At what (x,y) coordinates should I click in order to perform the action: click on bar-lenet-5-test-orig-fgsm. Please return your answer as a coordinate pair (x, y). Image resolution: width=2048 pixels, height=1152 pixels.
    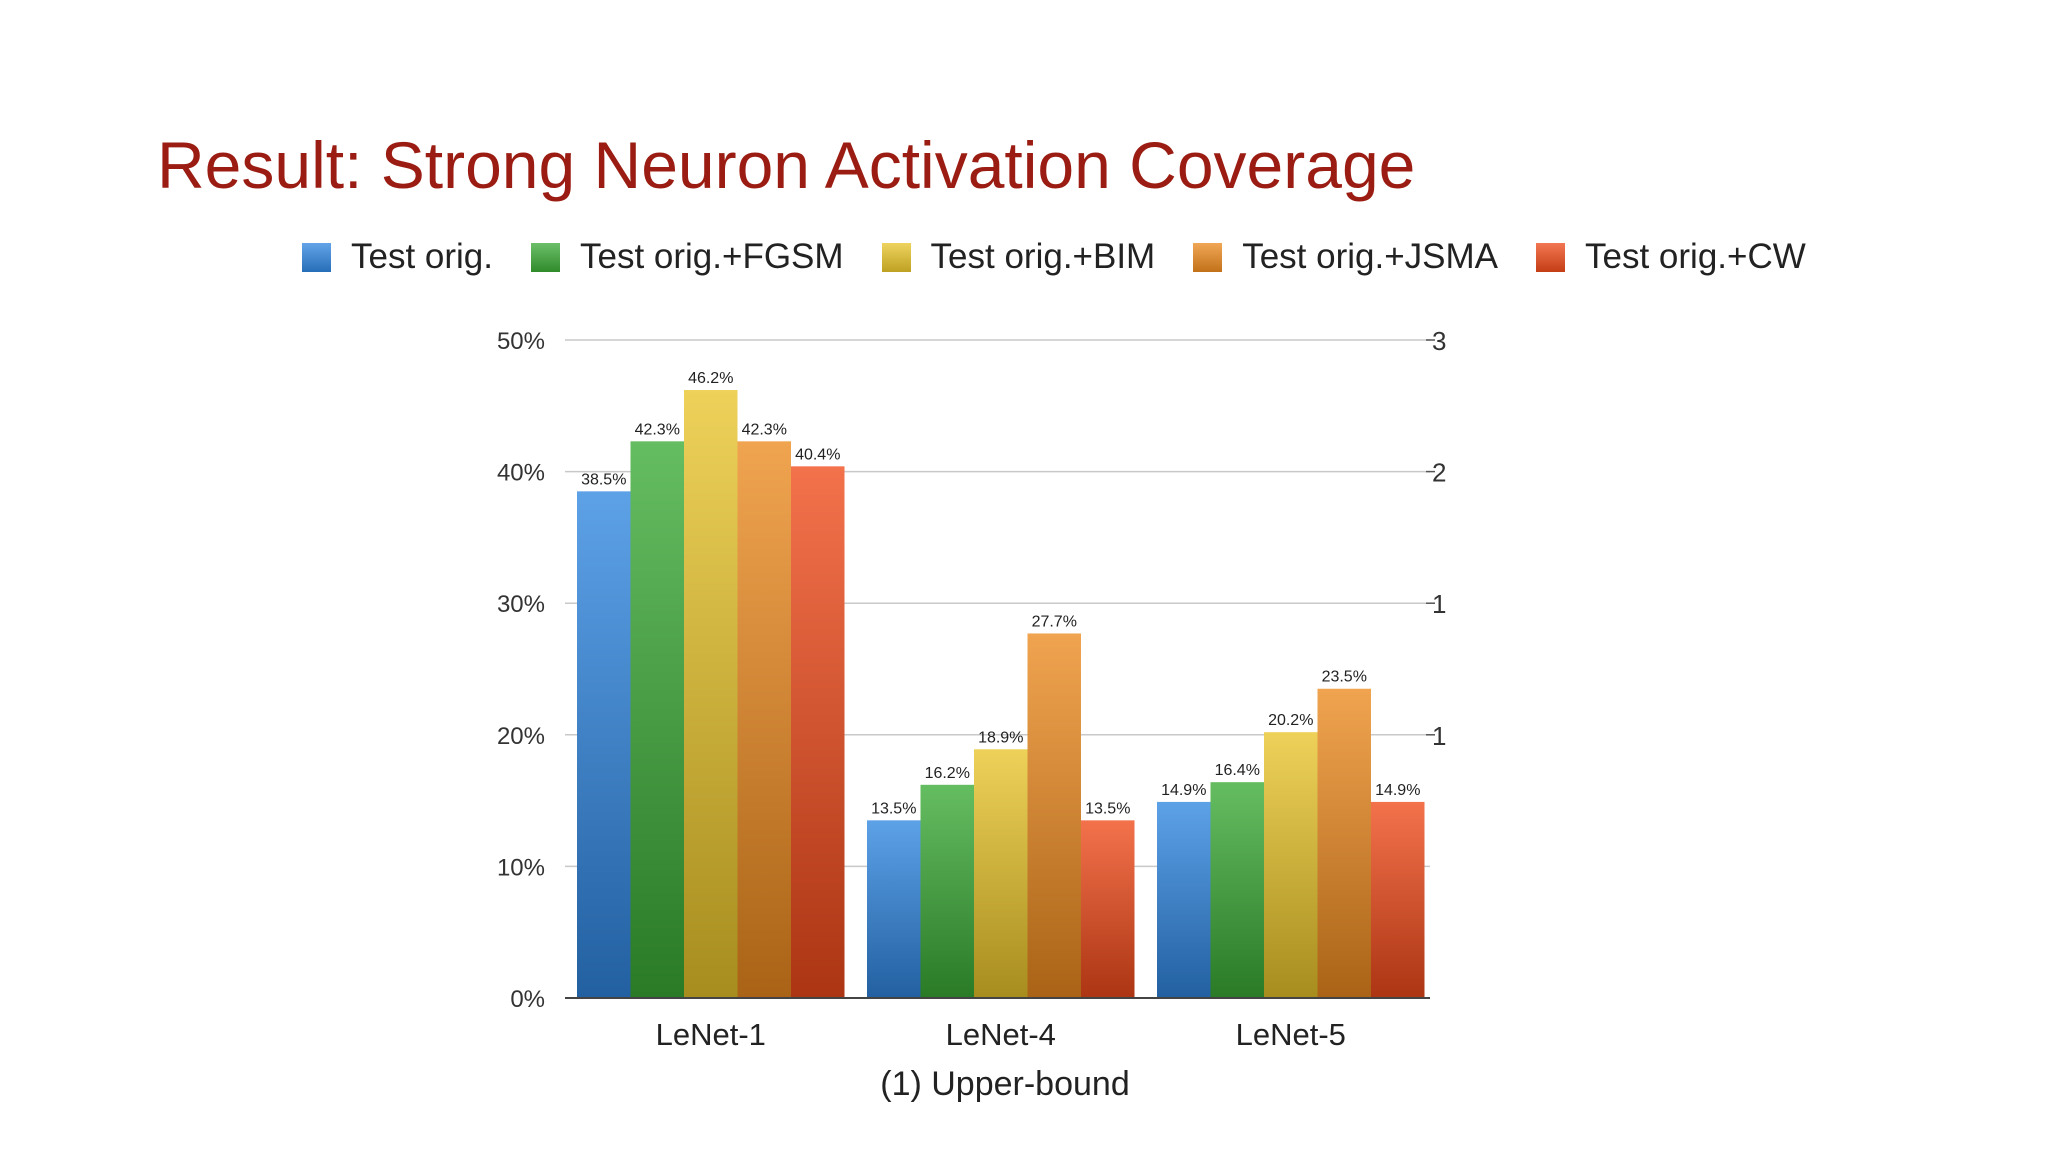
    Looking at the image, I should click on (1237, 890).